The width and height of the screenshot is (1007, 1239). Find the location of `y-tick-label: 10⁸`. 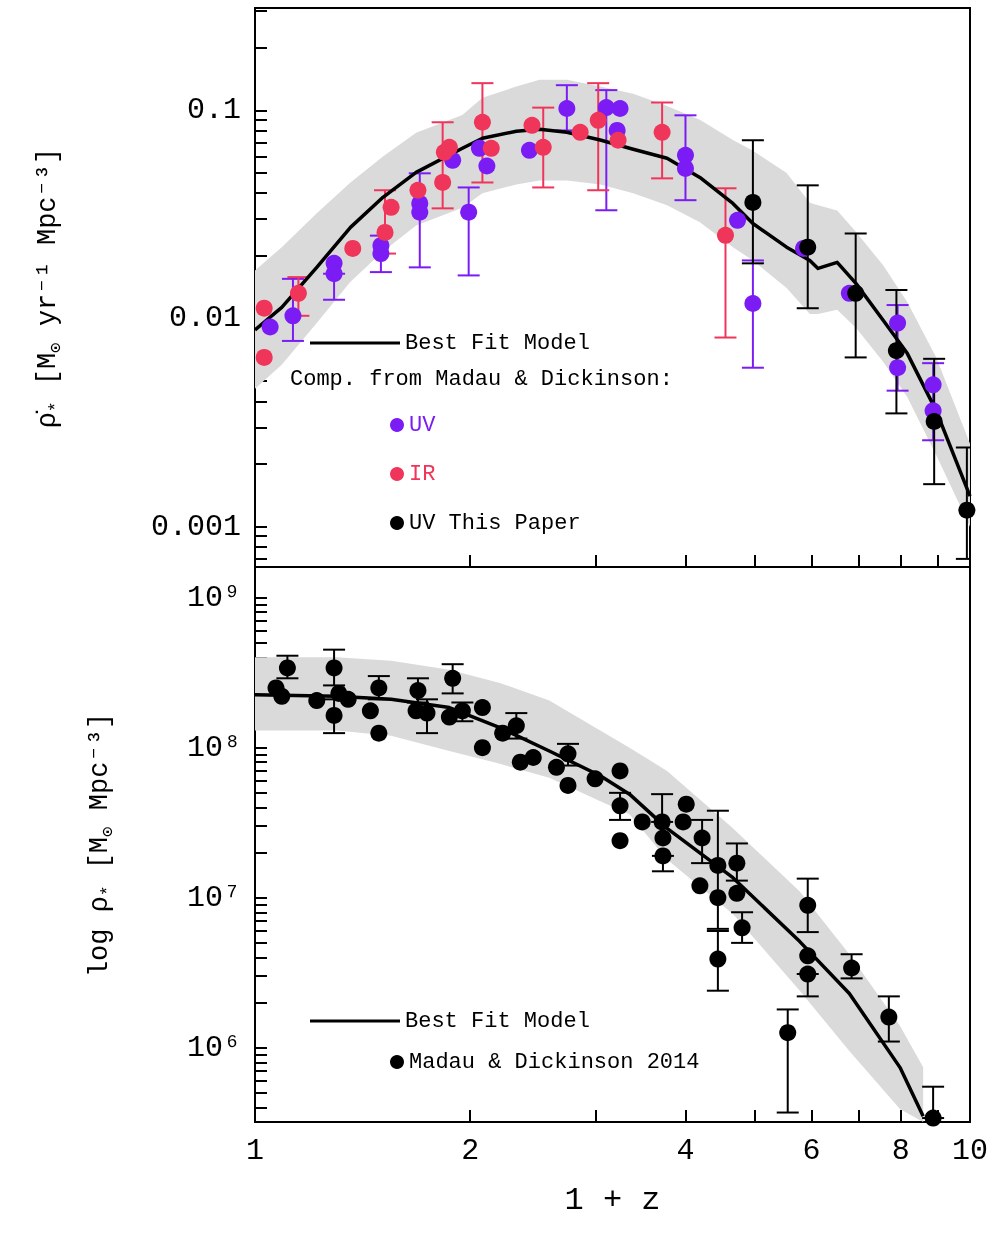

y-tick-label: 10⁸ is located at coordinates (213, 747).